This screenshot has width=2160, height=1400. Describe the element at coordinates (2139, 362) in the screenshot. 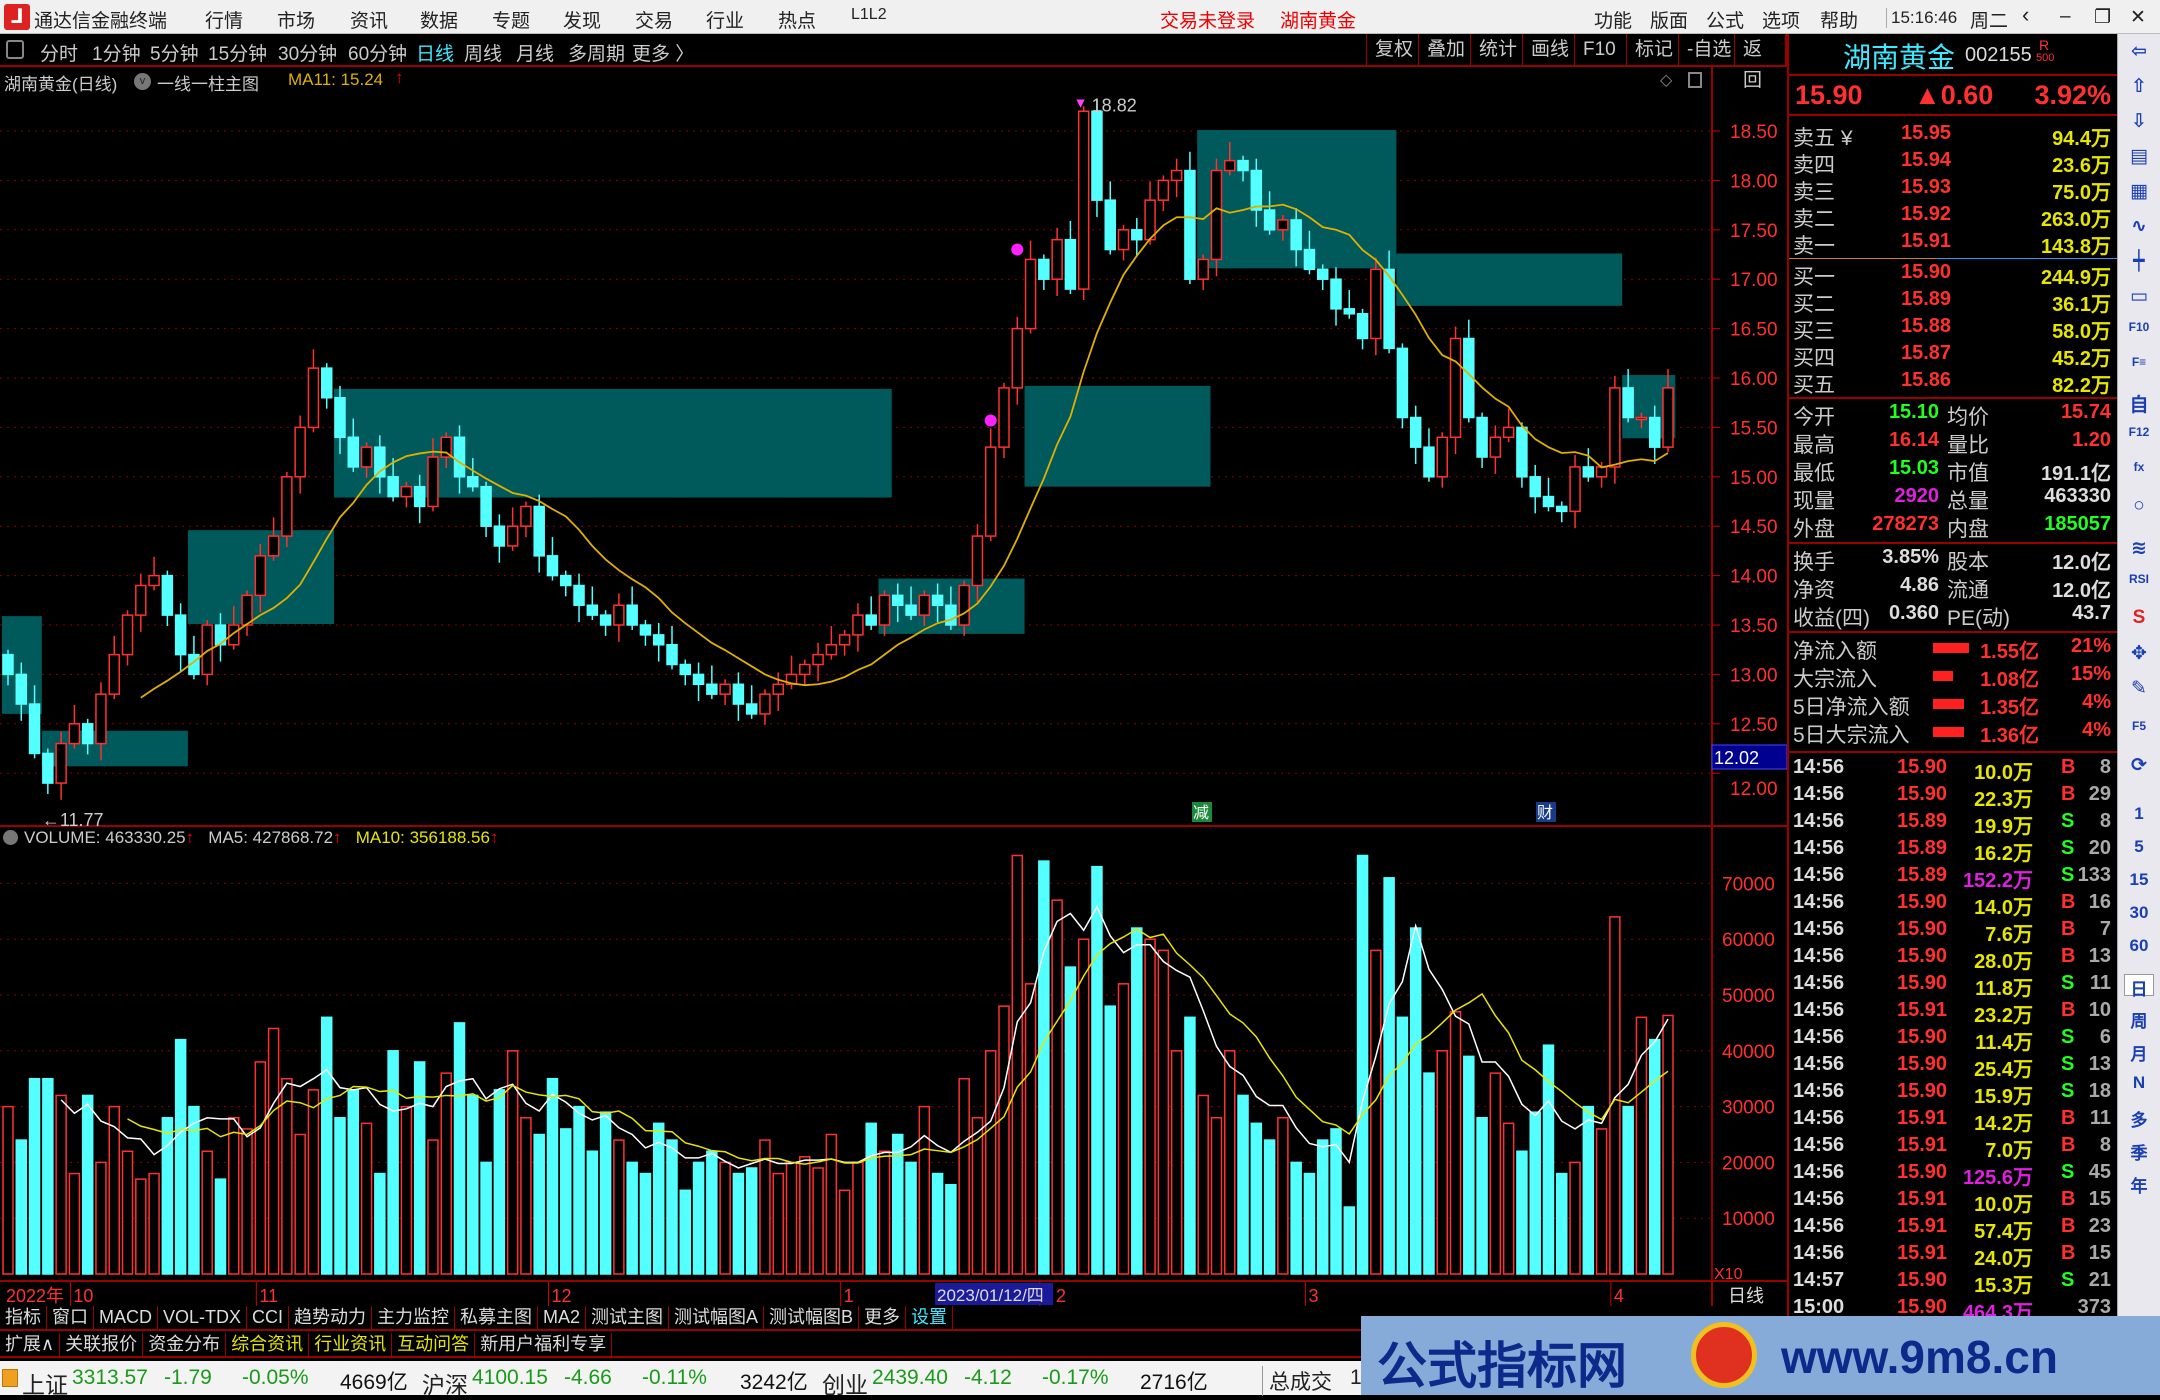

I see `F10-text-icon: F≡` at that location.